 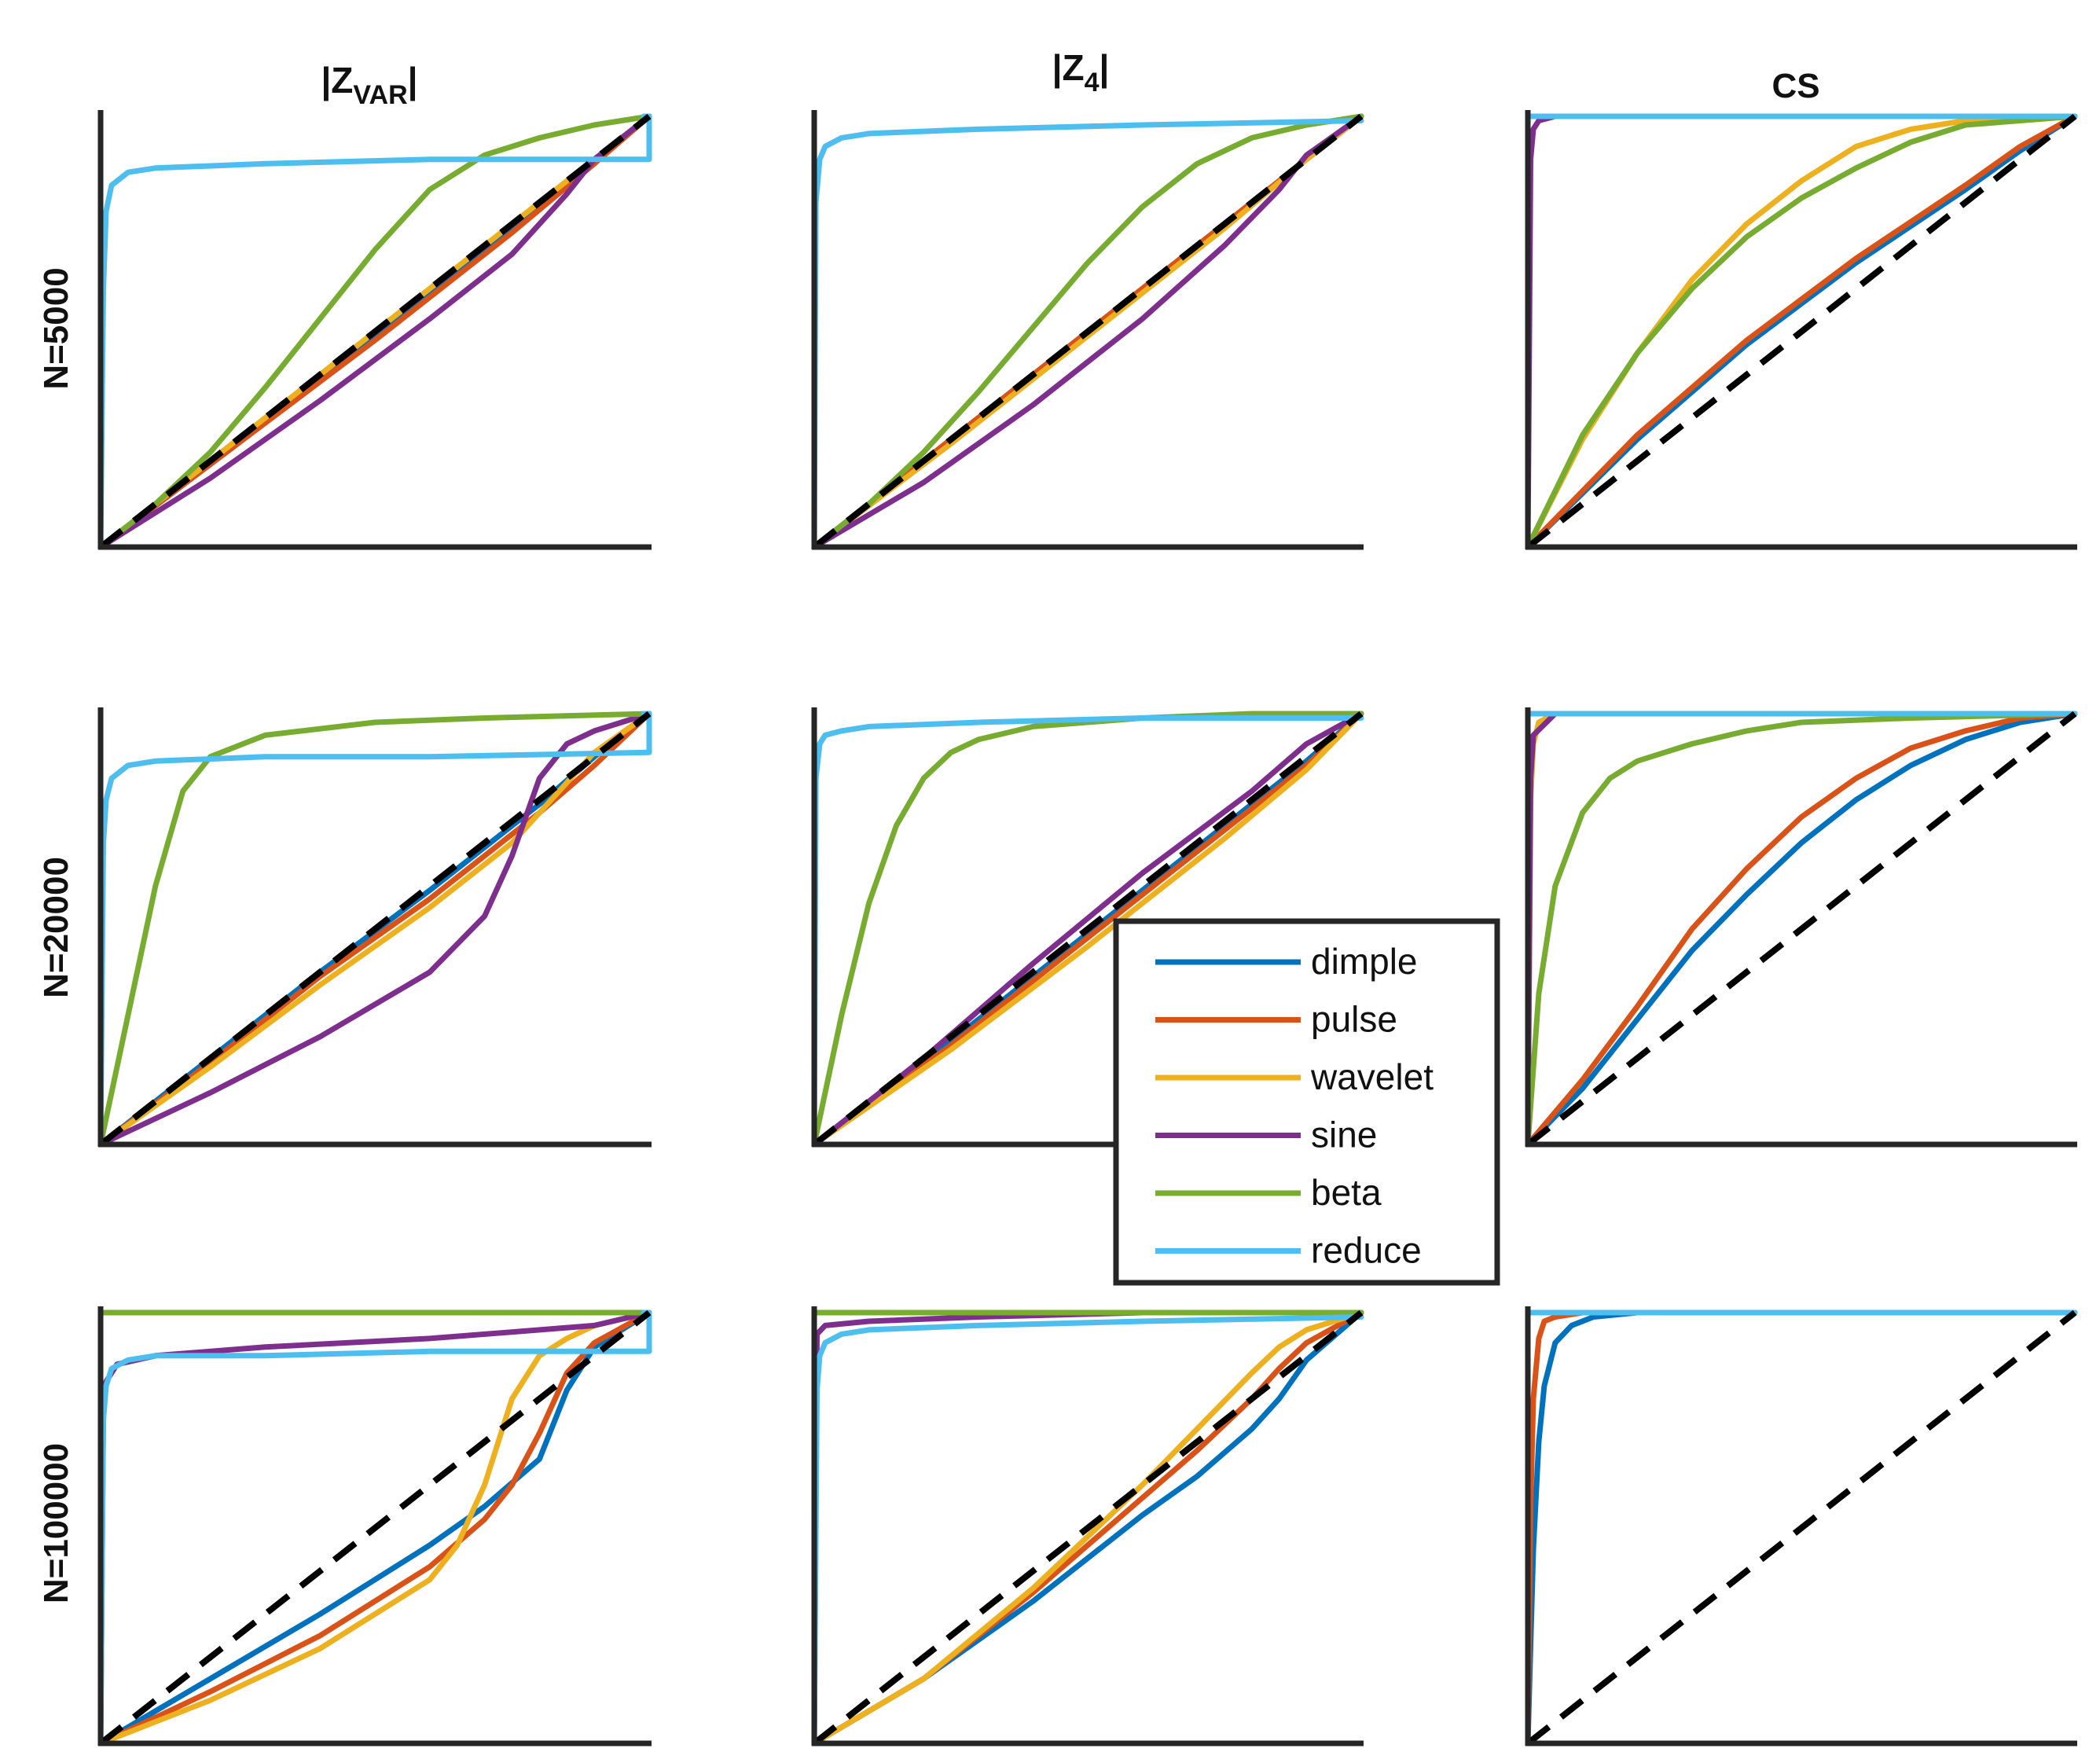 I want to click on legend-label-pulse: pulse, so click(x=1354, y=1019).